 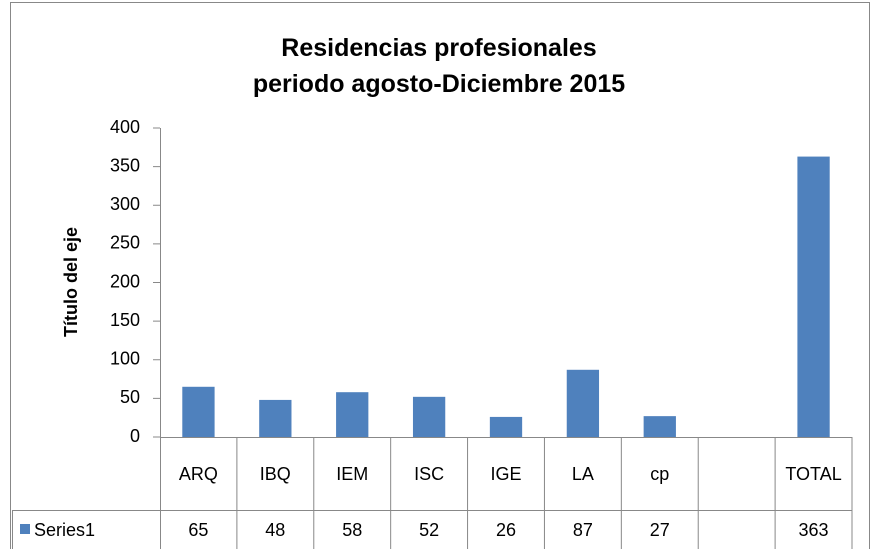 What do you see at coordinates (813, 473) in the screenshot?
I see `x-tick-label: TOTAL` at bounding box center [813, 473].